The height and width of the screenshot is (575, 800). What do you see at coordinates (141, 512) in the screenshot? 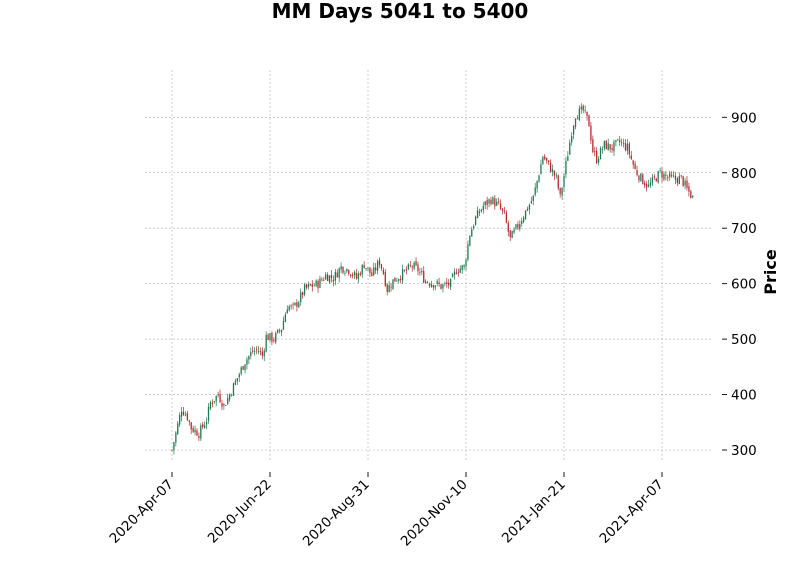
I see `x-tick-label: 2020-Apr-07` at bounding box center [141, 512].